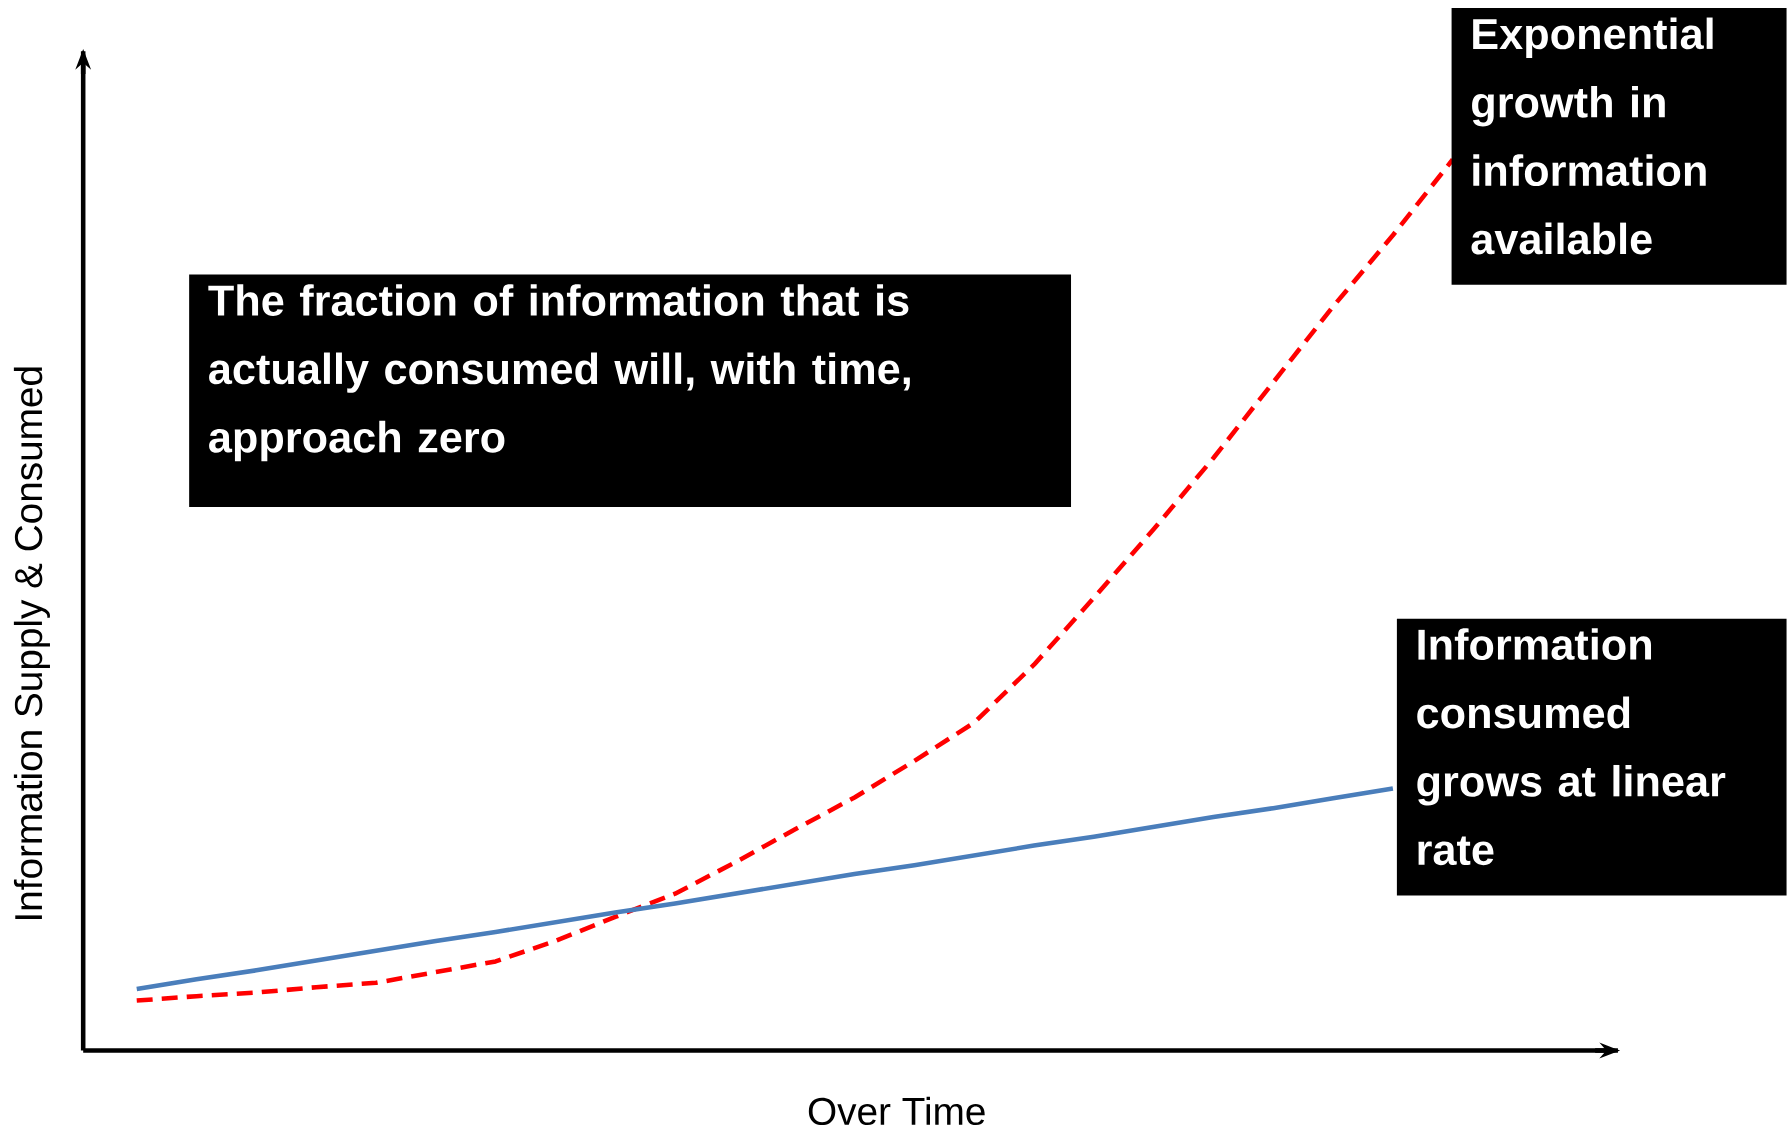  I want to click on annotation: Information consumed grows at linear rate, so click(1571, 747).